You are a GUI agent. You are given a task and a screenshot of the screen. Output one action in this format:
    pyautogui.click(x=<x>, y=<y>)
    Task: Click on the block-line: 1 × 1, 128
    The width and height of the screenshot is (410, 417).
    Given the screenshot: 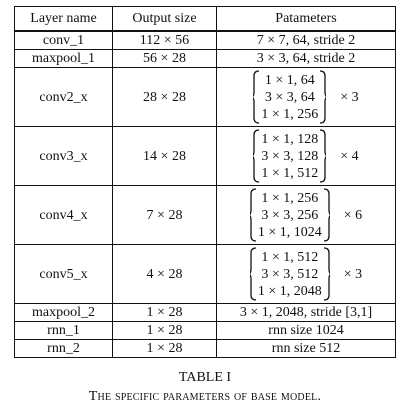 What is the action you would take?
    pyautogui.click(x=290, y=139)
    